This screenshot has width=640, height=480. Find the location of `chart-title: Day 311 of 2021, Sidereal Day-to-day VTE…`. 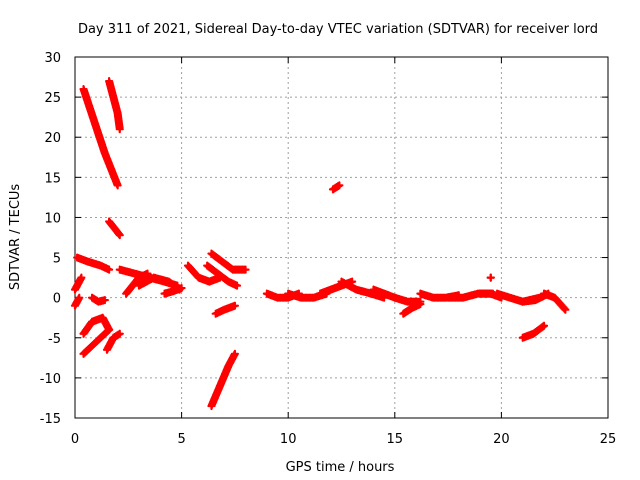

chart-title: Day 311 of 2021, Sidereal Day-to-day VTE… is located at coordinates (338, 29).